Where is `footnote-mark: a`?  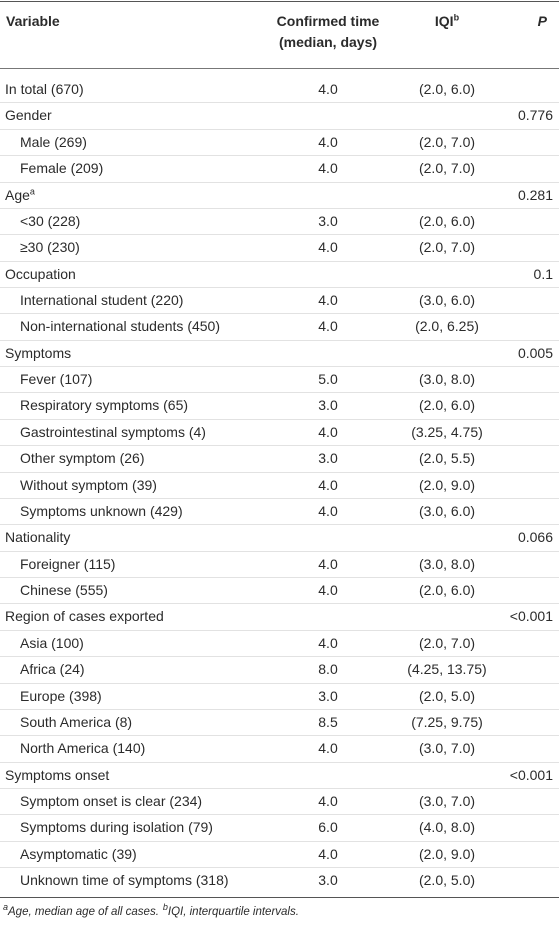
footnote-mark: a is located at coordinates (6, 907).